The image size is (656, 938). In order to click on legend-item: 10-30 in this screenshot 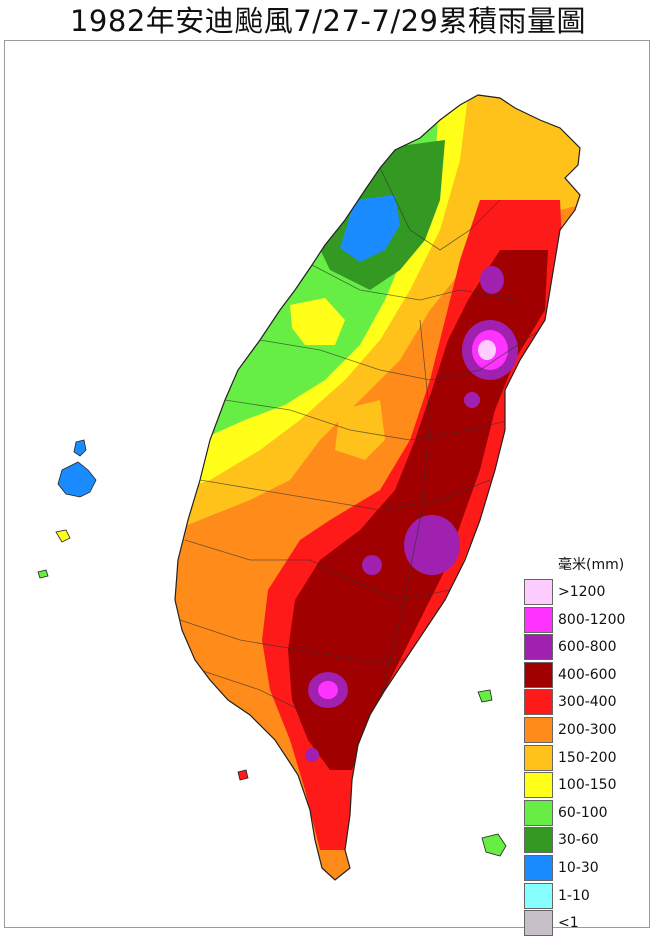, I will do `click(587, 868)`.